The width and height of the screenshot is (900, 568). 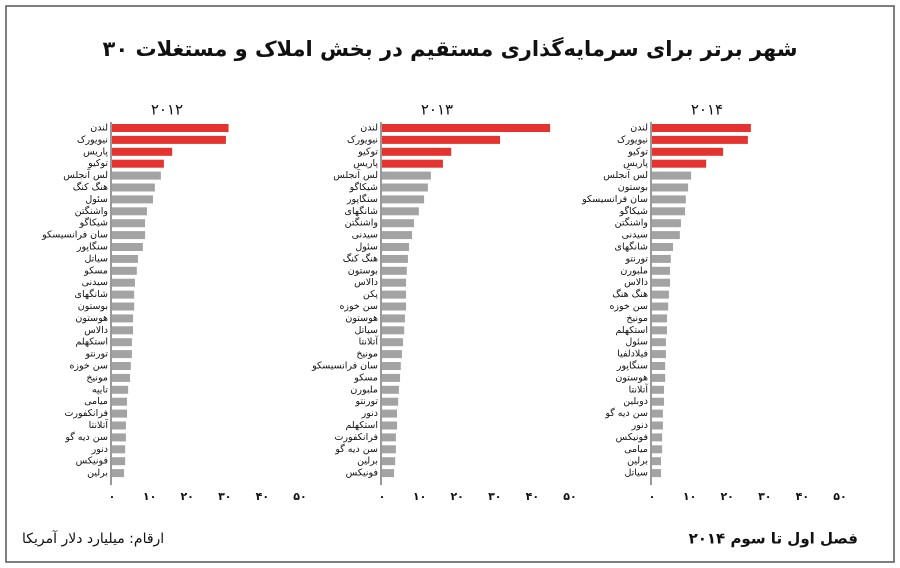 What do you see at coordinates (633, 187) in the screenshot?
I see `category-label: بوستون` at bounding box center [633, 187].